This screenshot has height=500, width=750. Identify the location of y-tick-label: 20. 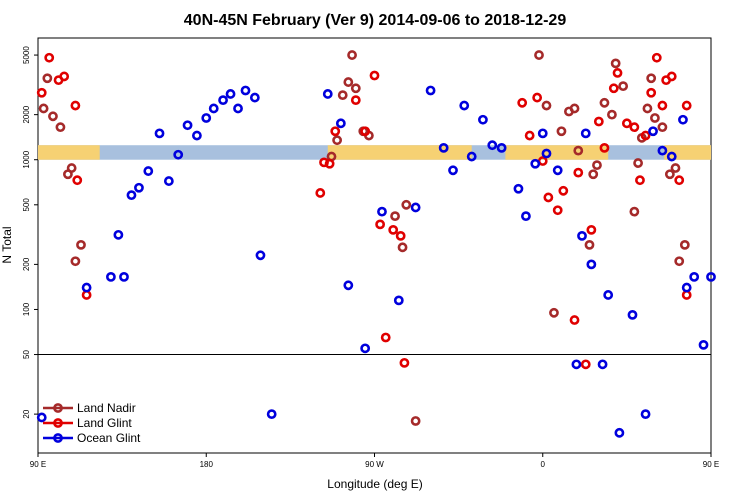
(26, 413).